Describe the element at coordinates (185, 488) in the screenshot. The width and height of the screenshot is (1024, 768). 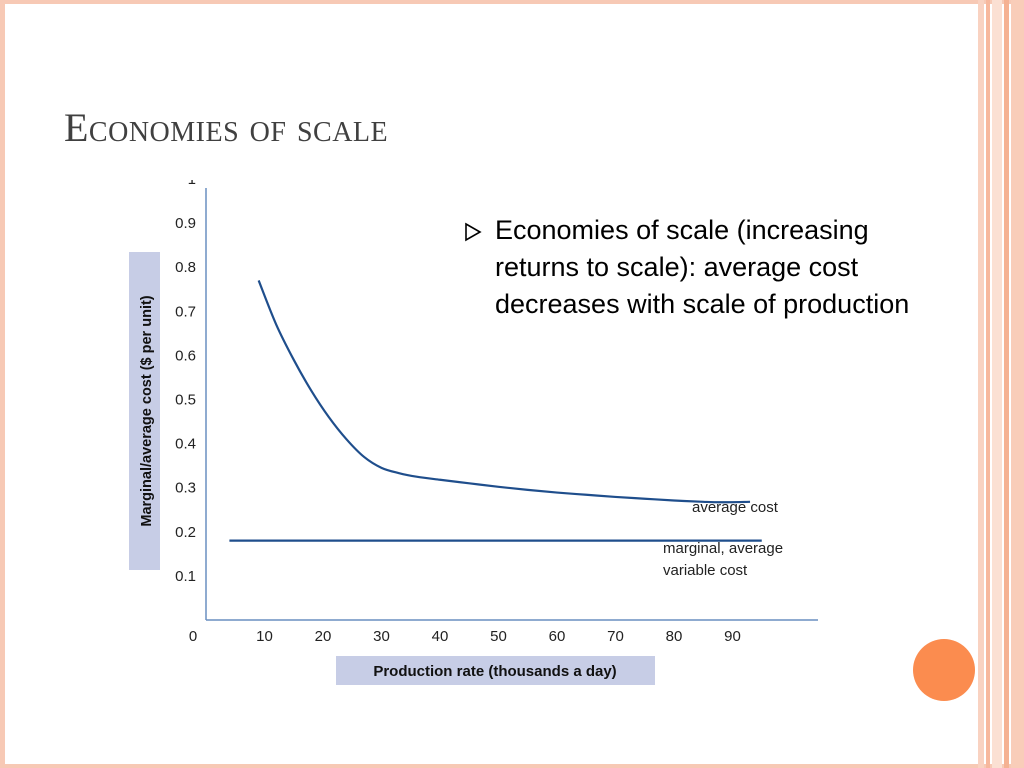
I see `y-tick-label: 0.3` at that location.